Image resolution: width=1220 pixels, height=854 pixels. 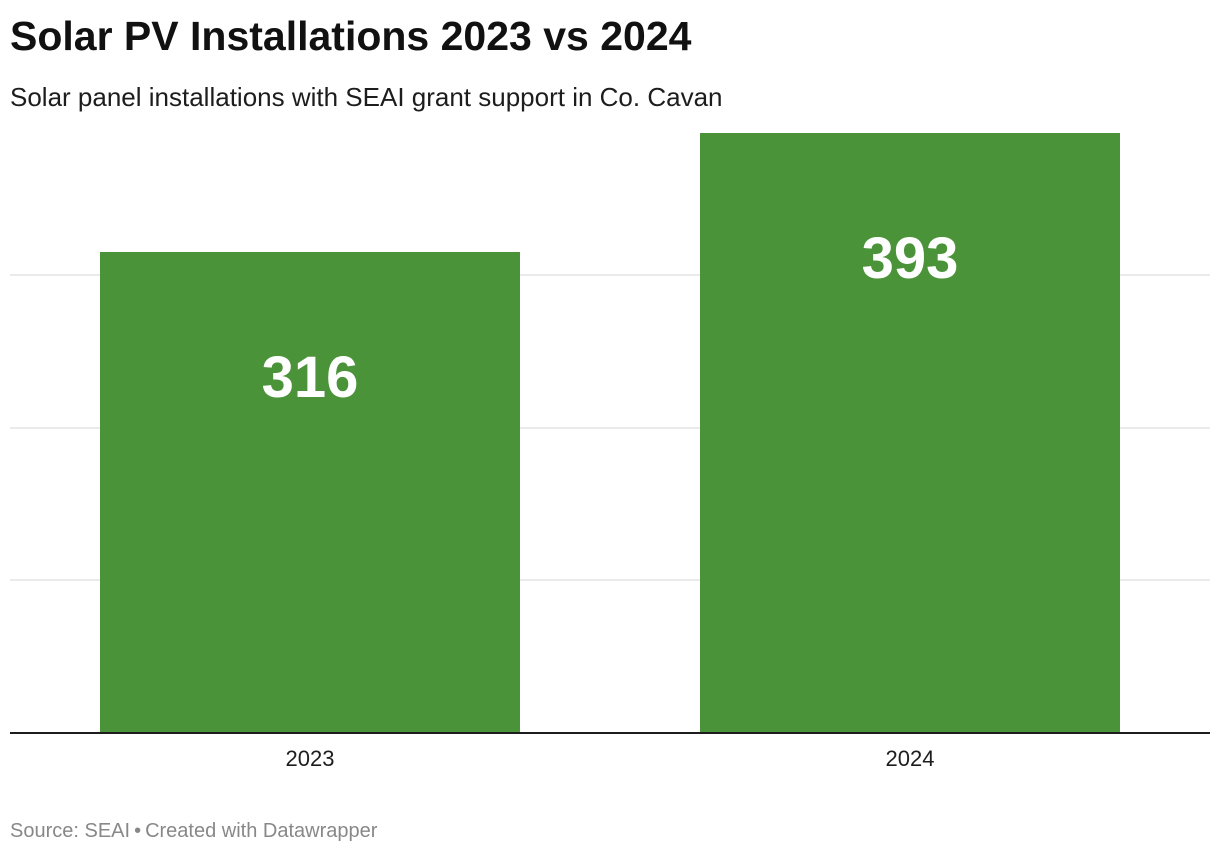 What do you see at coordinates (610, 758) in the screenshot?
I see `x-axis-labels: 2023 2024` at bounding box center [610, 758].